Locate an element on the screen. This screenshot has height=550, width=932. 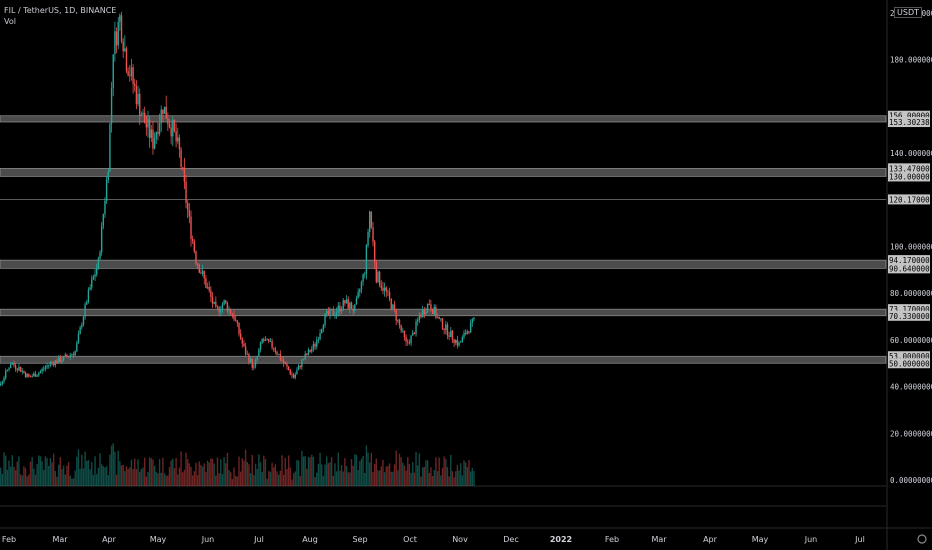
price-tick-label: 60.00000000 is located at coordinates (911, 340).